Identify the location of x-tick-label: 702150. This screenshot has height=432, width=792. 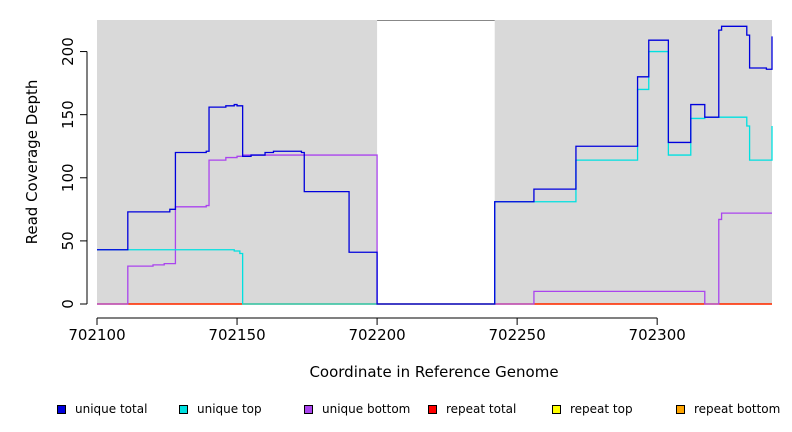
(236, 335).